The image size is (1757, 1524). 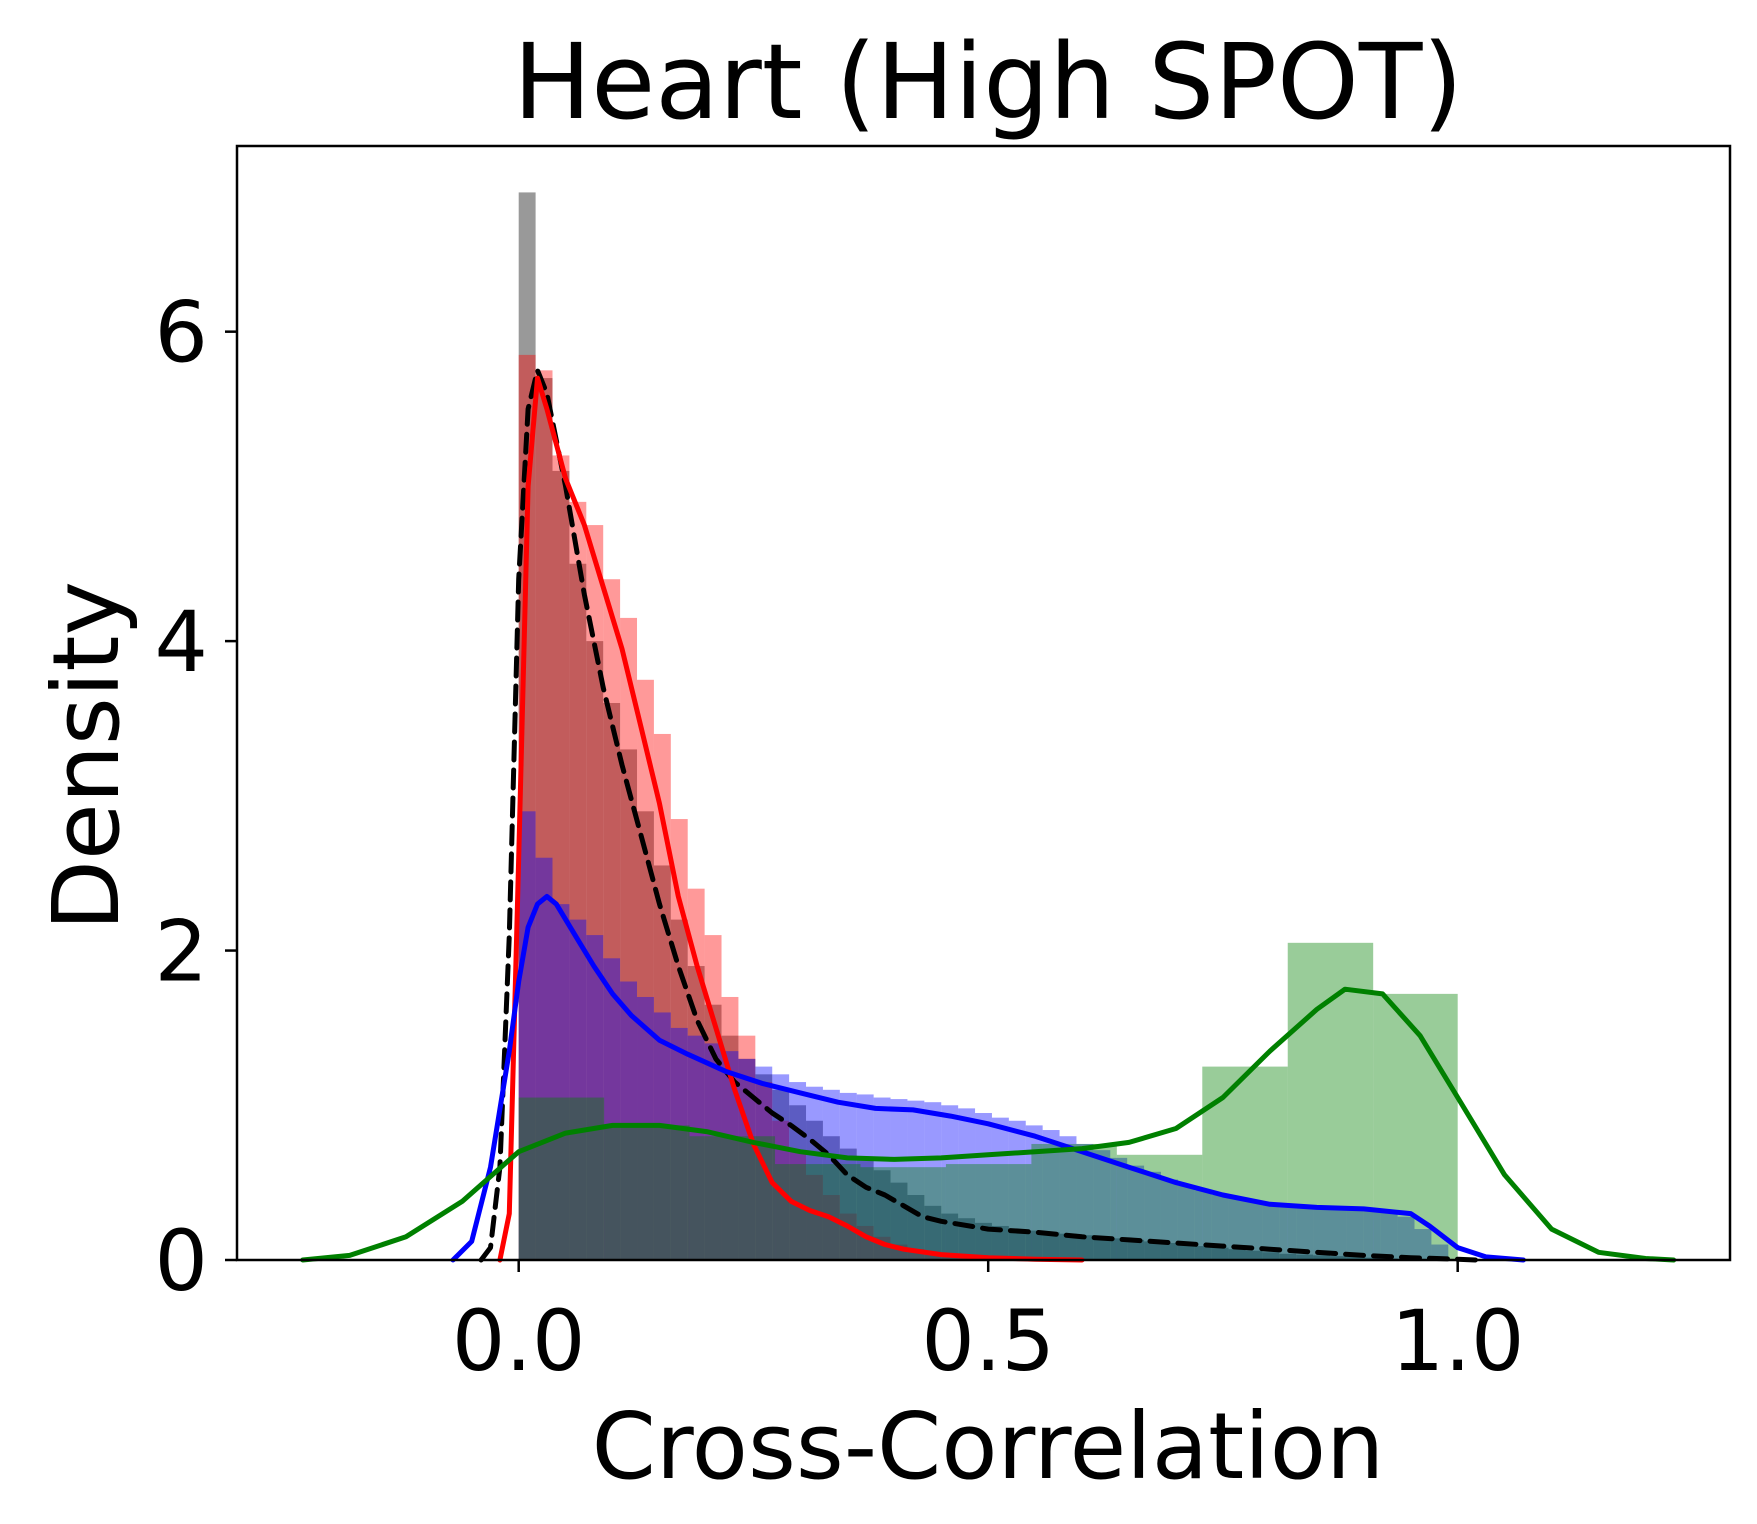 I want to click on x-tick-label: 0.5, so click(x=988, y=1341).